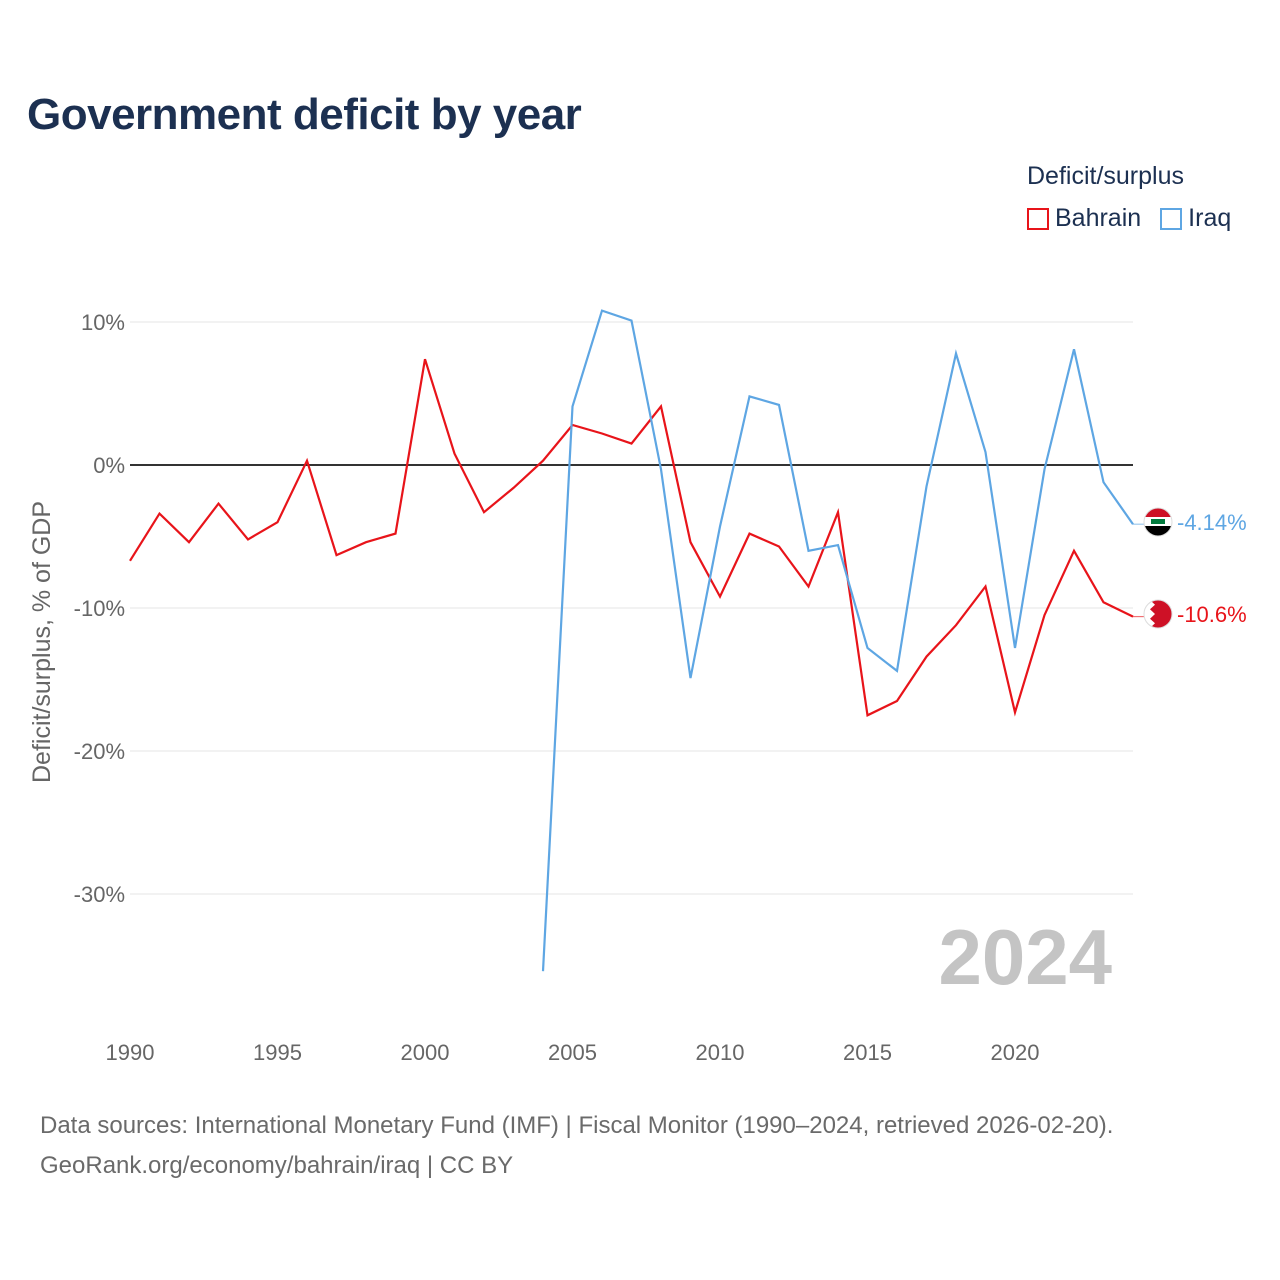 This screenshot has height=1280, width=1280. I want to click on page-title: Government deficit by year, so click(304, 114).